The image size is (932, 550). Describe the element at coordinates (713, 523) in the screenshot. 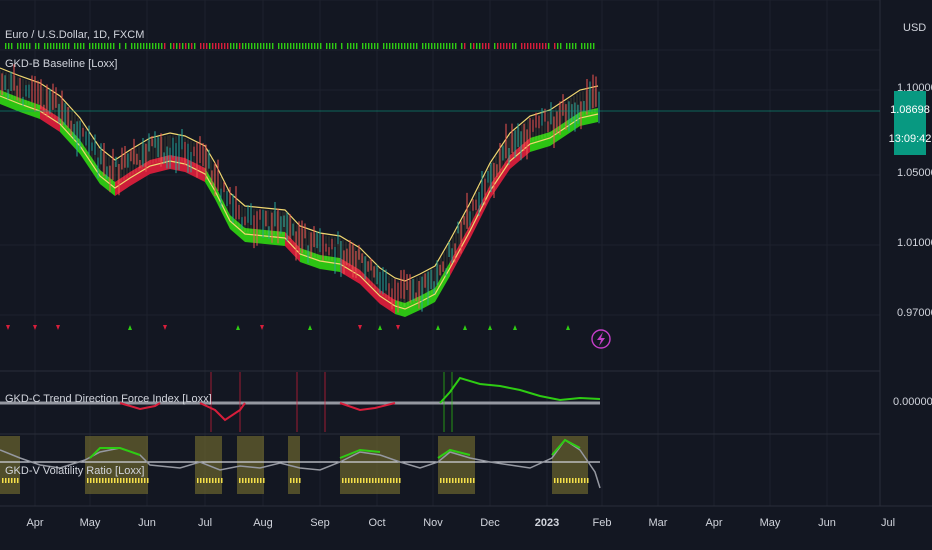

I see `time-tick: Apr` at that location.